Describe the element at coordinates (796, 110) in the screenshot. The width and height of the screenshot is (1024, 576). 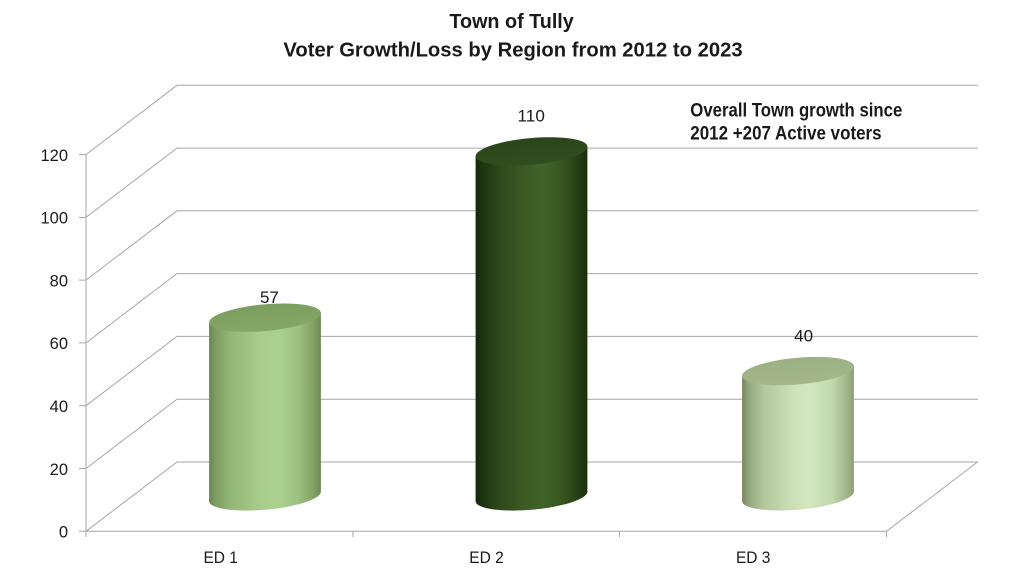
I see `svg-text: Overall Town growth since` at that location.